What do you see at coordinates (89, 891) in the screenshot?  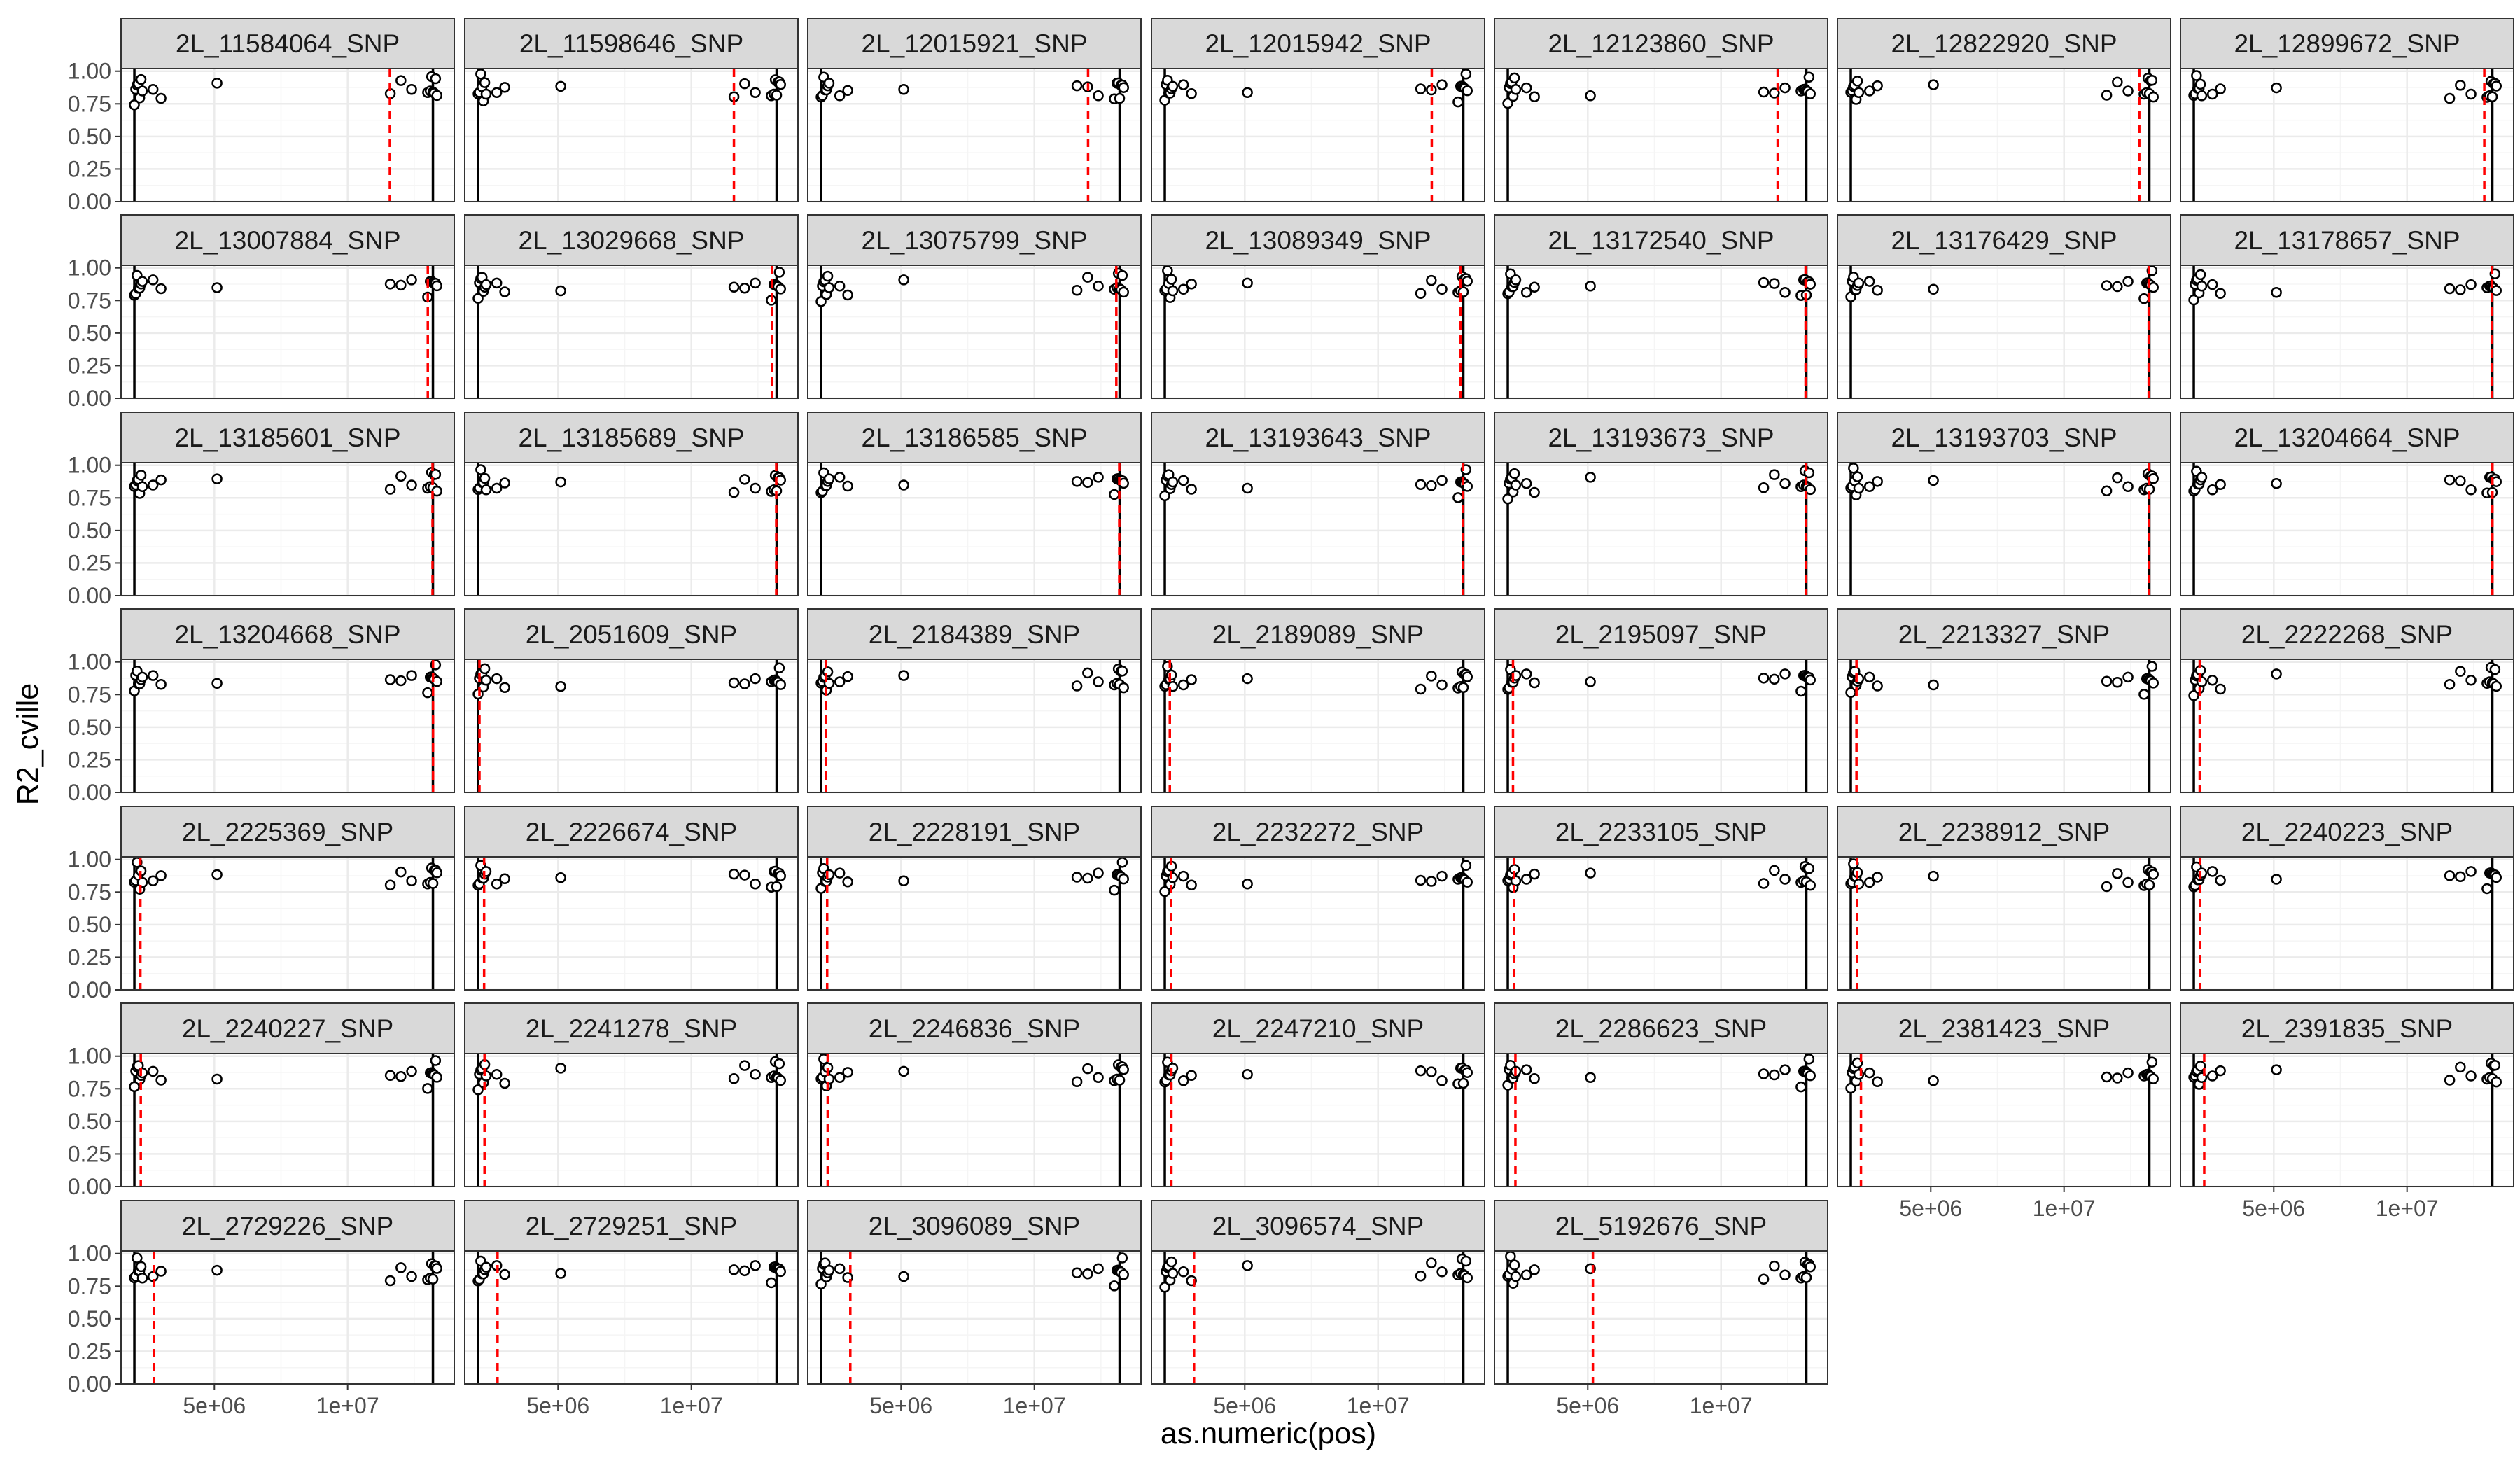 I see `y-tick-label: 0.75` at bounding box center [89, 891].